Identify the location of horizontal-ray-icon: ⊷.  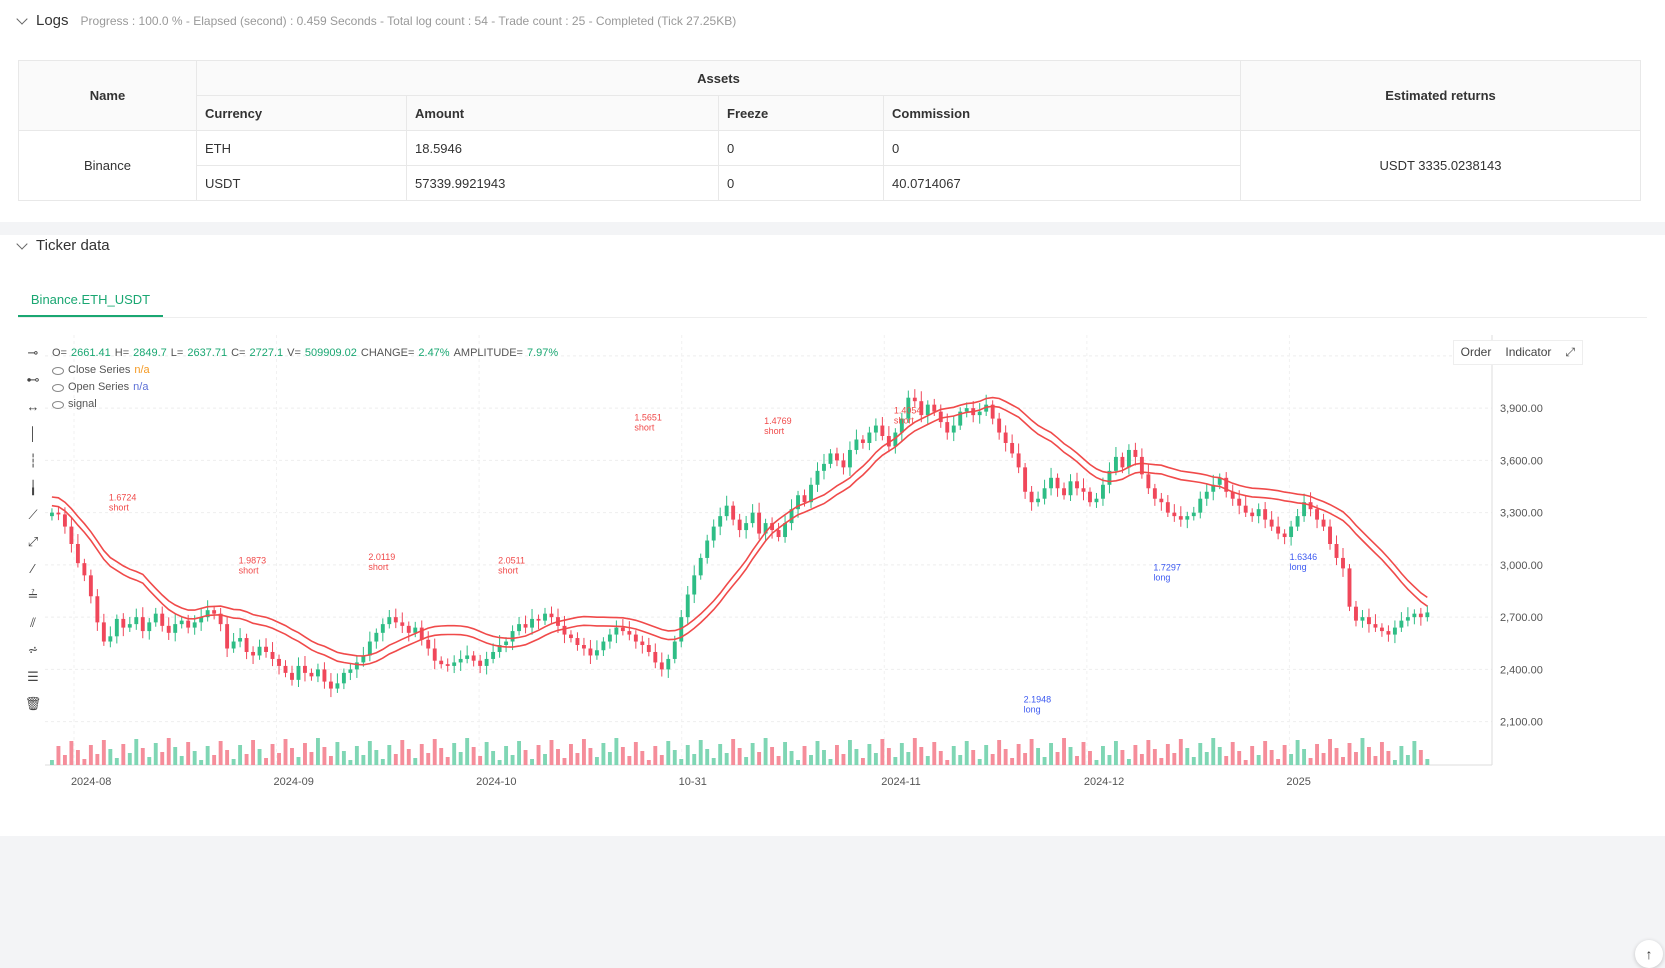
(33, 379).